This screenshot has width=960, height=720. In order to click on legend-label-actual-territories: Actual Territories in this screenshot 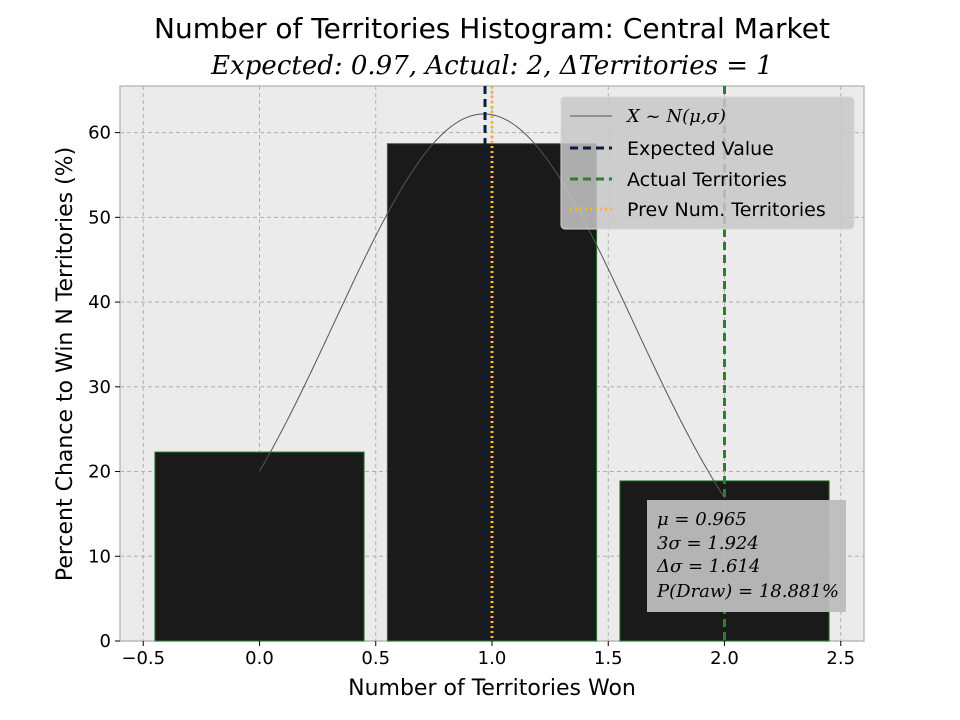, I will do `click(707, 180)`.